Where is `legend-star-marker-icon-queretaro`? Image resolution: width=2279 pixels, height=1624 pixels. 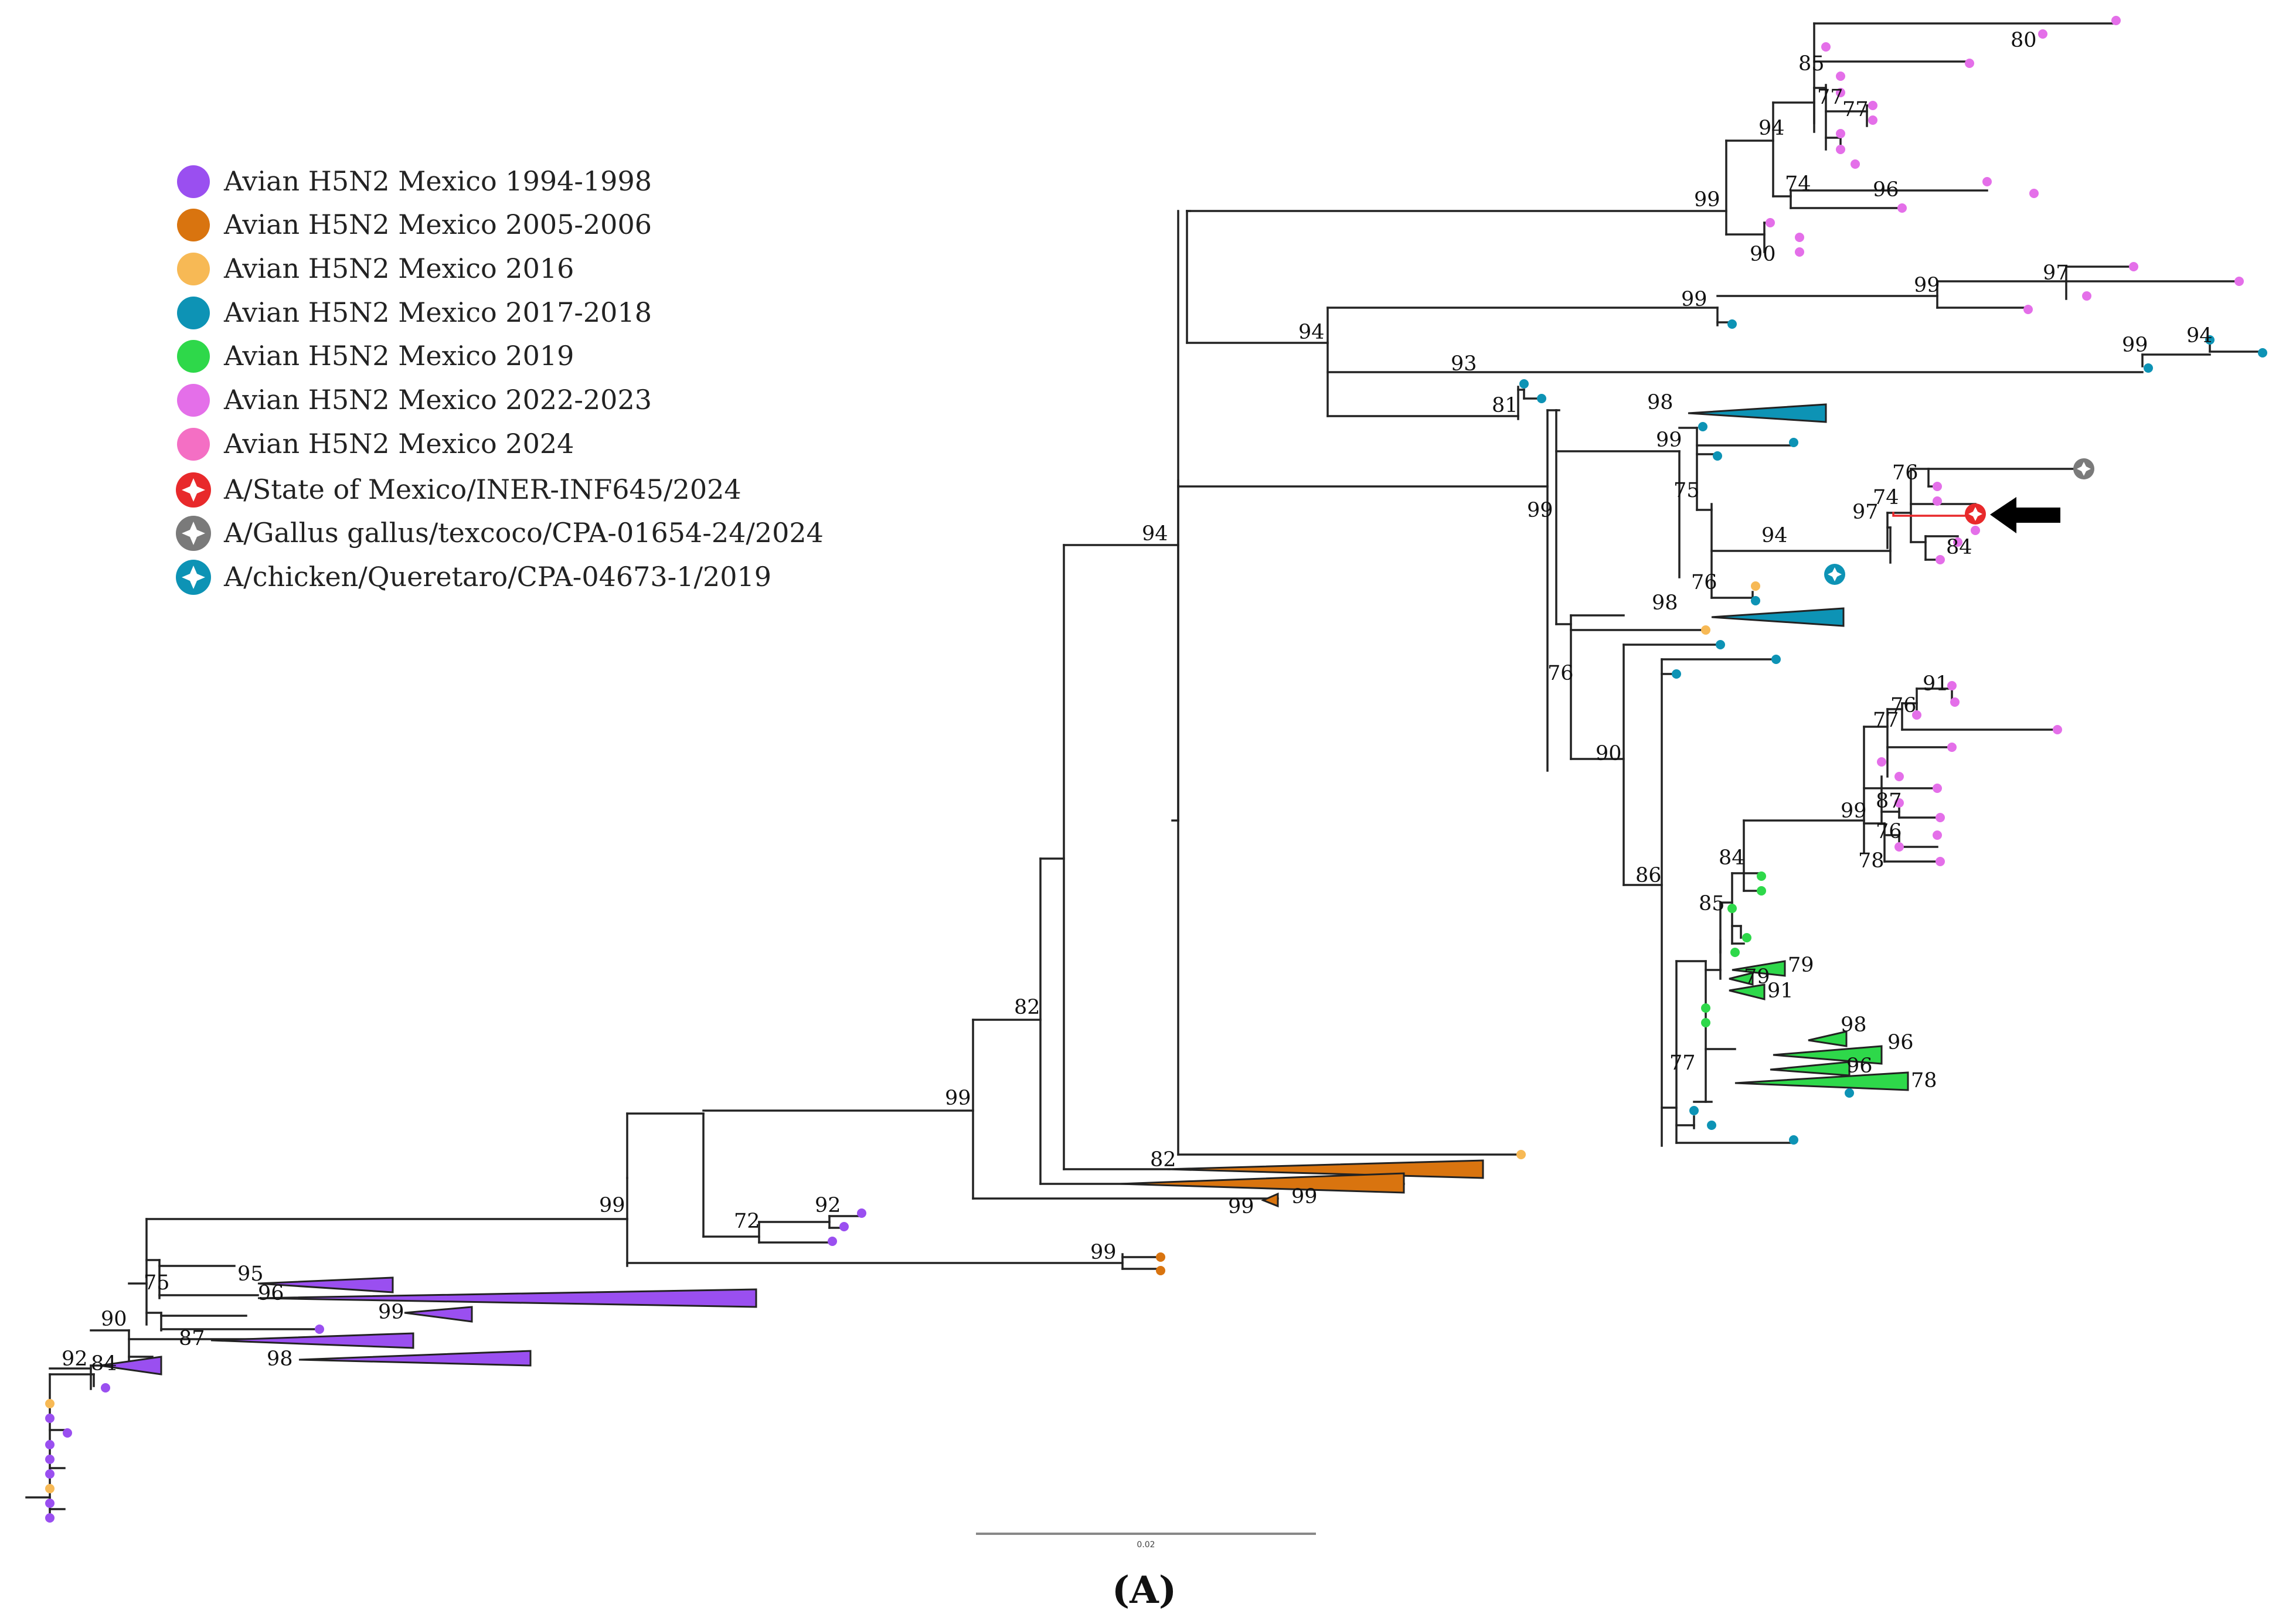
legend-star-marker-icon-queretaro is located at coordinates (194, 577).